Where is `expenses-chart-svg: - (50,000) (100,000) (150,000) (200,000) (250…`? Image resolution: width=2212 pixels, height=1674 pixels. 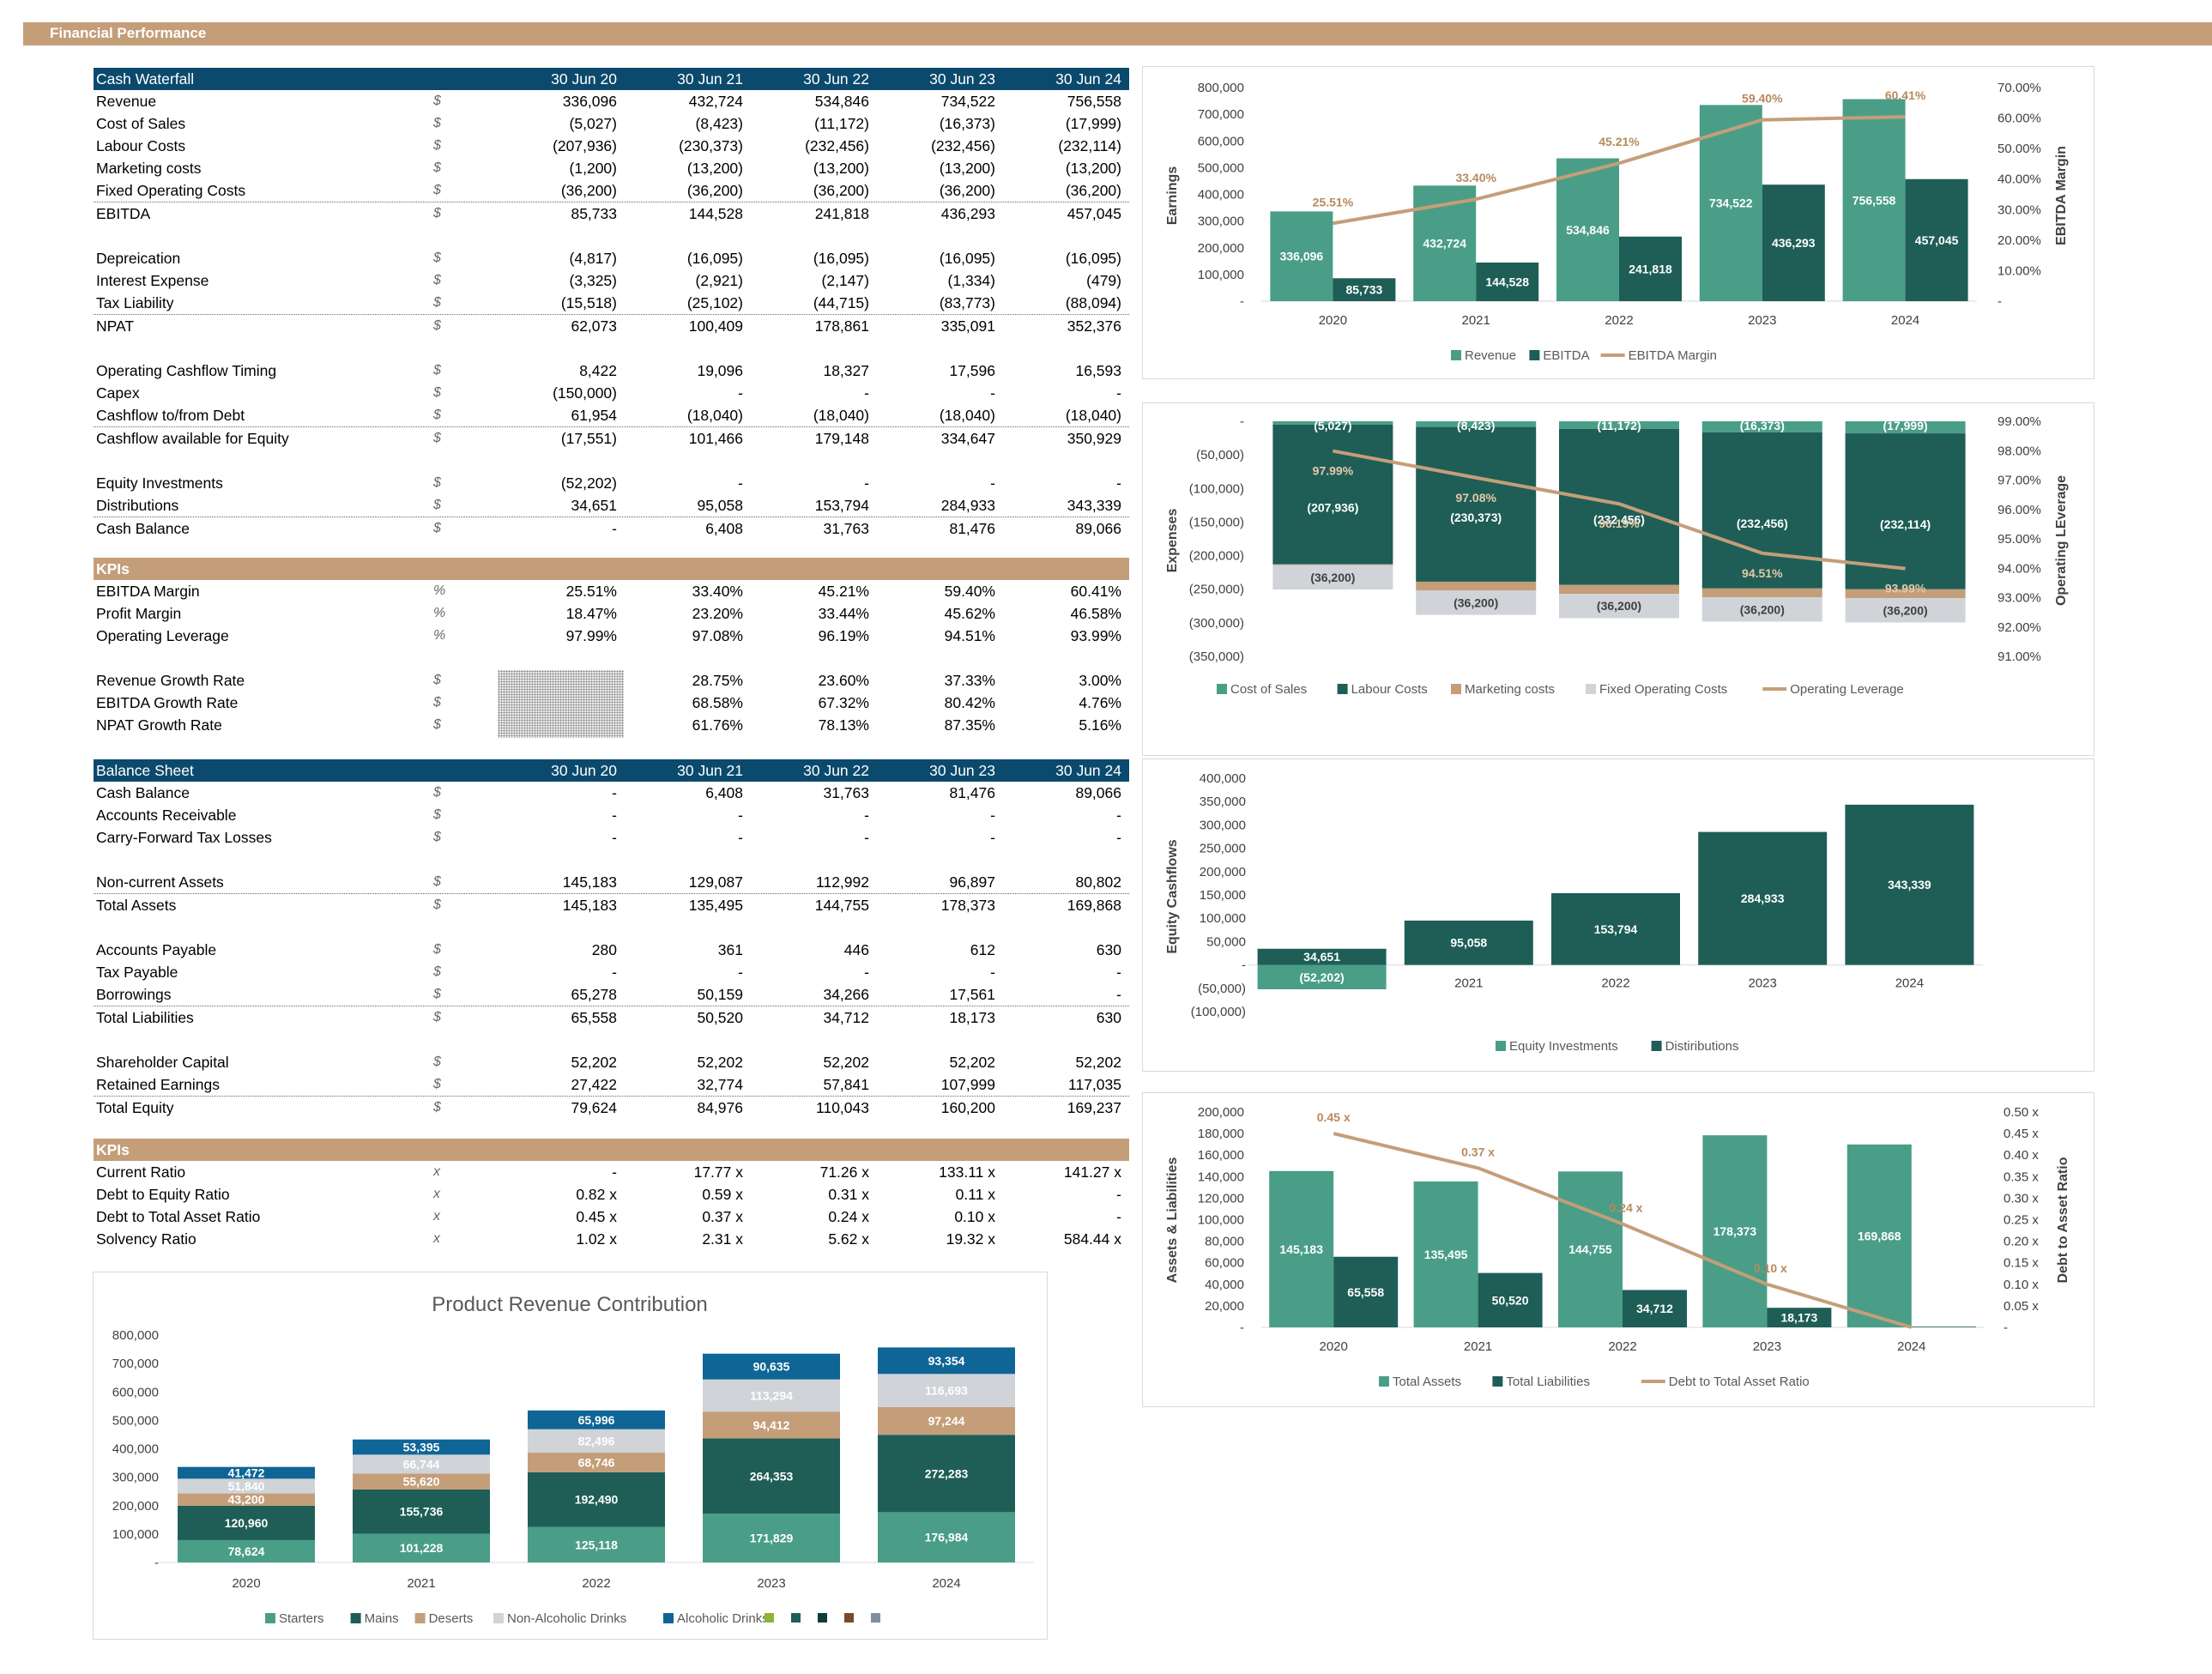
expenses-chart-svg: - (50,000) (100,000) (150,000) (200,000) (250… is located at coordinates (1617, 555).